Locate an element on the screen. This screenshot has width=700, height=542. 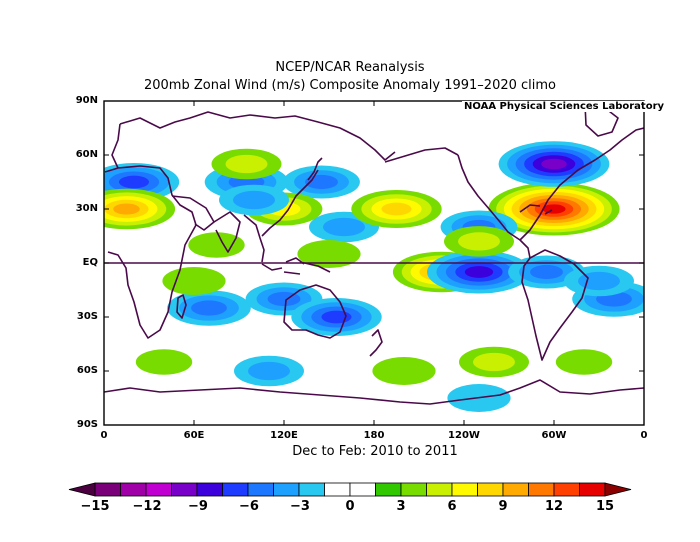
colorbar-label-6: 6 is located at coordinates (452, 506).